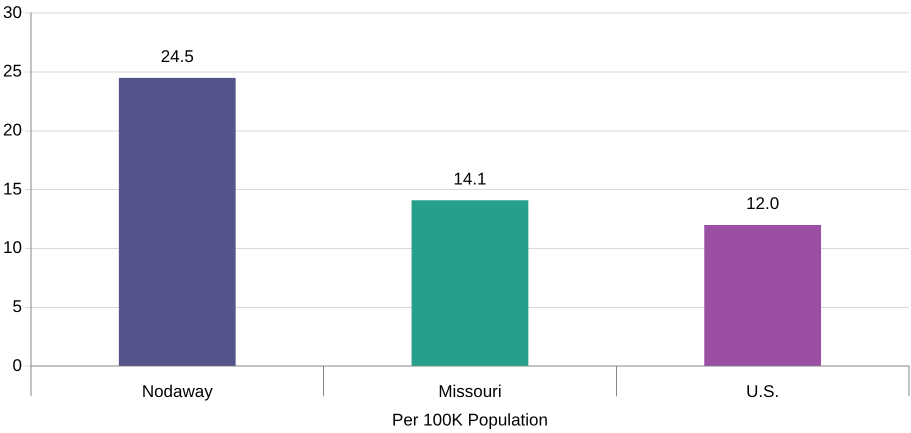 The image size is (911, 433). I want to click on y-tick-label: 5, so click(17, 306).